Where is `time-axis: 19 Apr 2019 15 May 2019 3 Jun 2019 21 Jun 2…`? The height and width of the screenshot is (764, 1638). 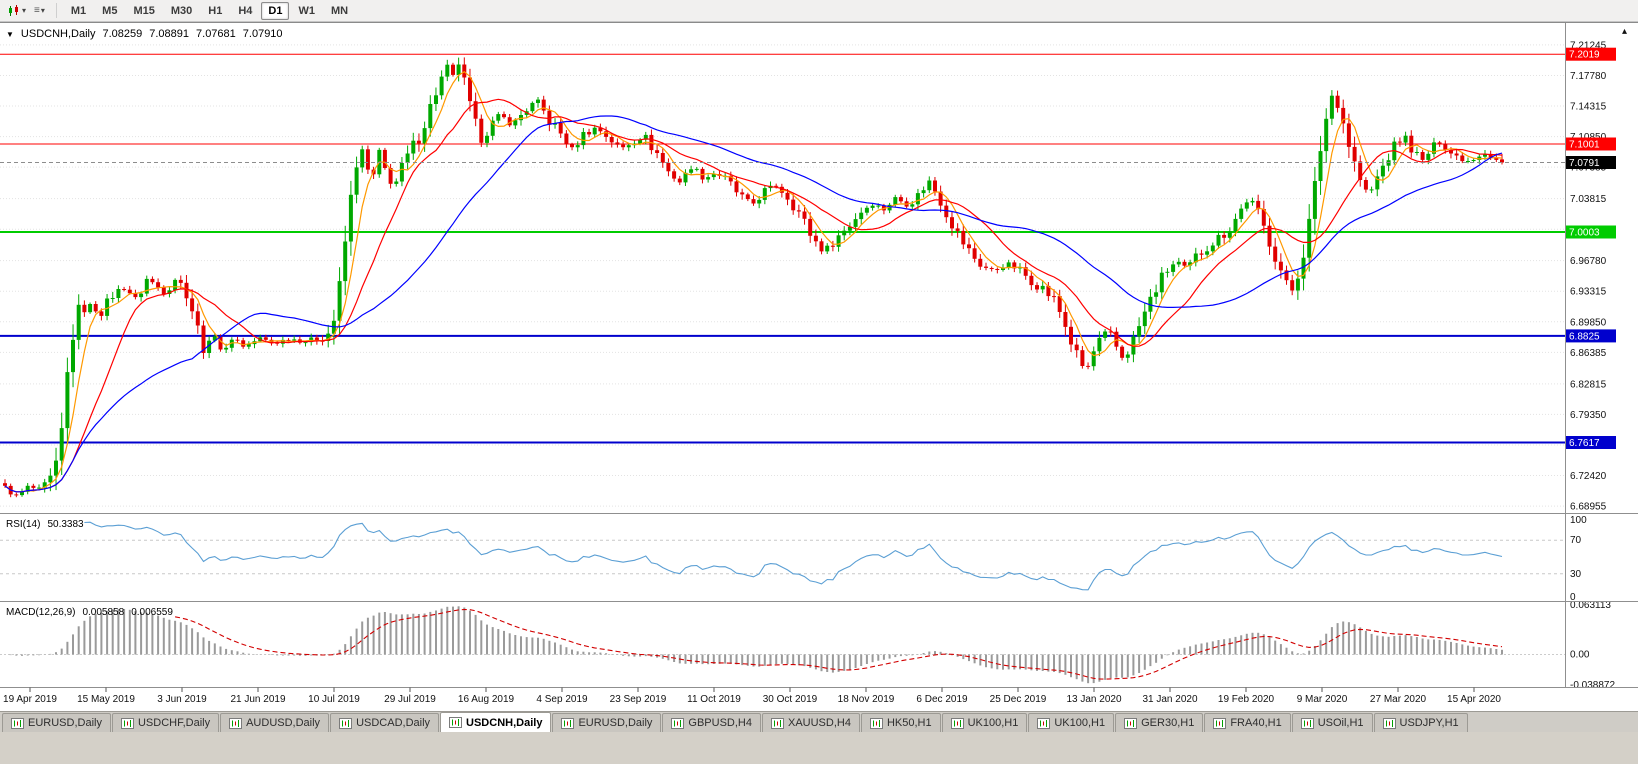
time-axis: 19 Apr 2019 15 May 2019 3 Jun 2019 21 Jun 2… is located at coordinates (752, 696).